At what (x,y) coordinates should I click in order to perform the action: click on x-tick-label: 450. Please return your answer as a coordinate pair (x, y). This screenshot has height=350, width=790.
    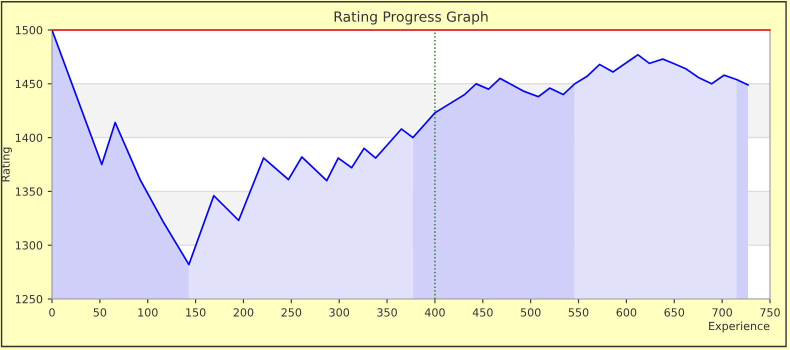
    Looking at the image, I should click on (482, 312).